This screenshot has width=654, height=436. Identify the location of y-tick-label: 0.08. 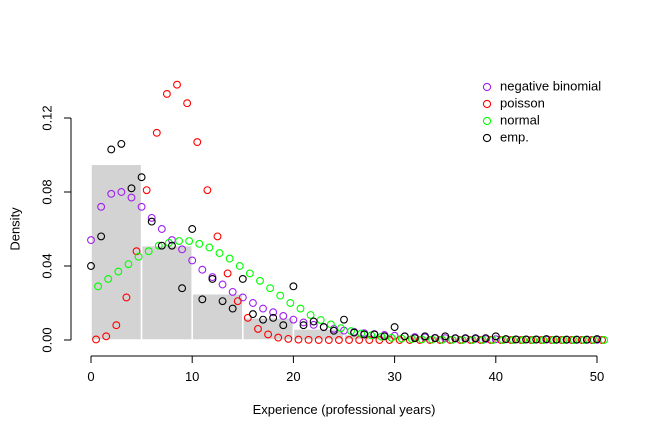
(46, 191).